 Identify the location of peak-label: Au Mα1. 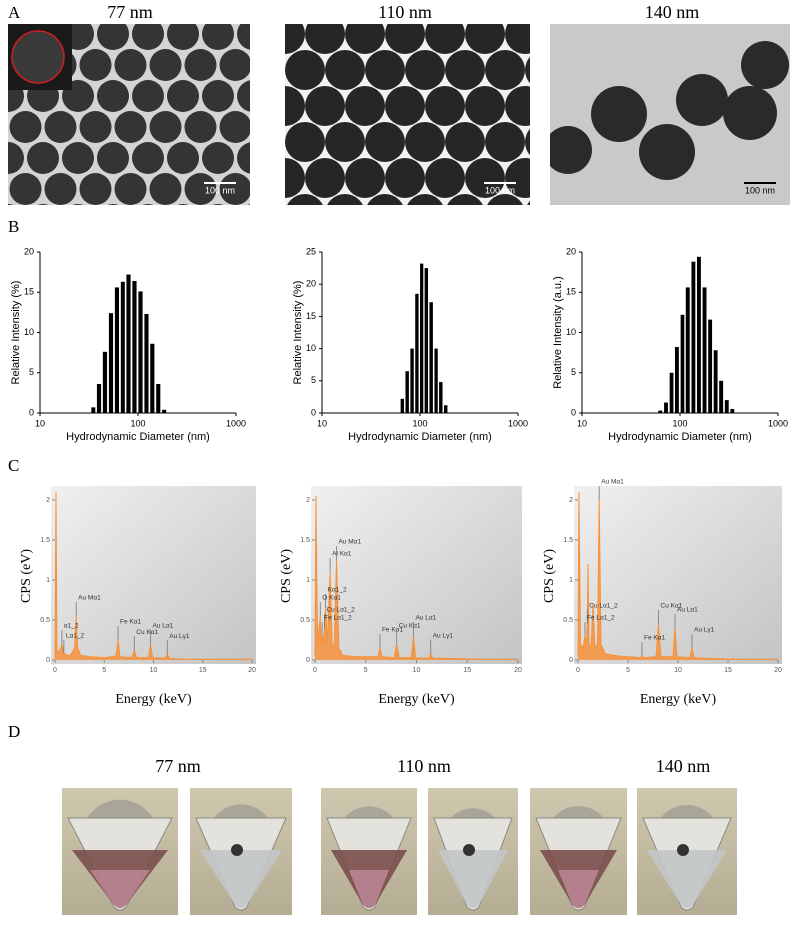
(350, 542).